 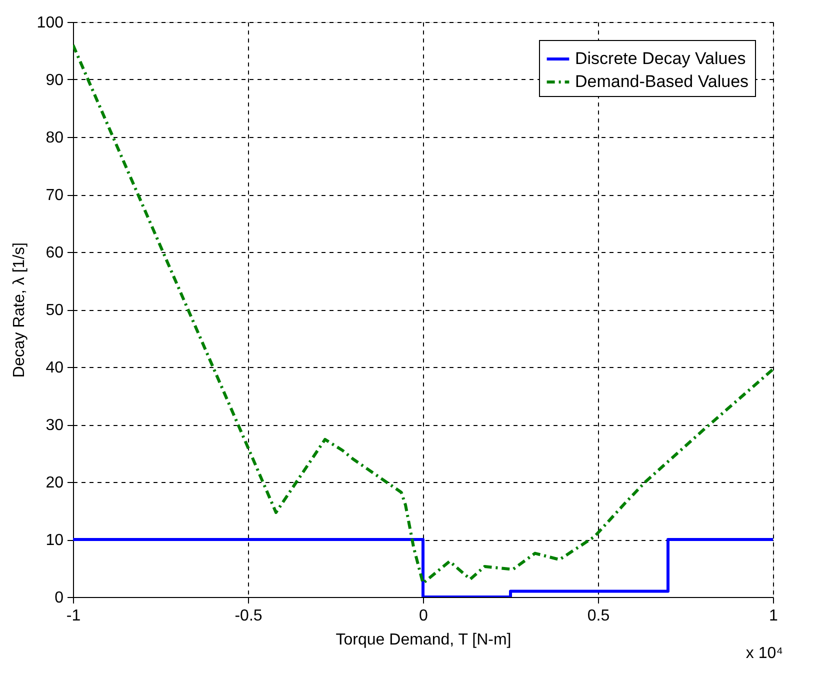 What do you see at coordinates (248, 616) in the screenshot?
I see `x-tick-label: -0.5` at bounding box center [248, 616].